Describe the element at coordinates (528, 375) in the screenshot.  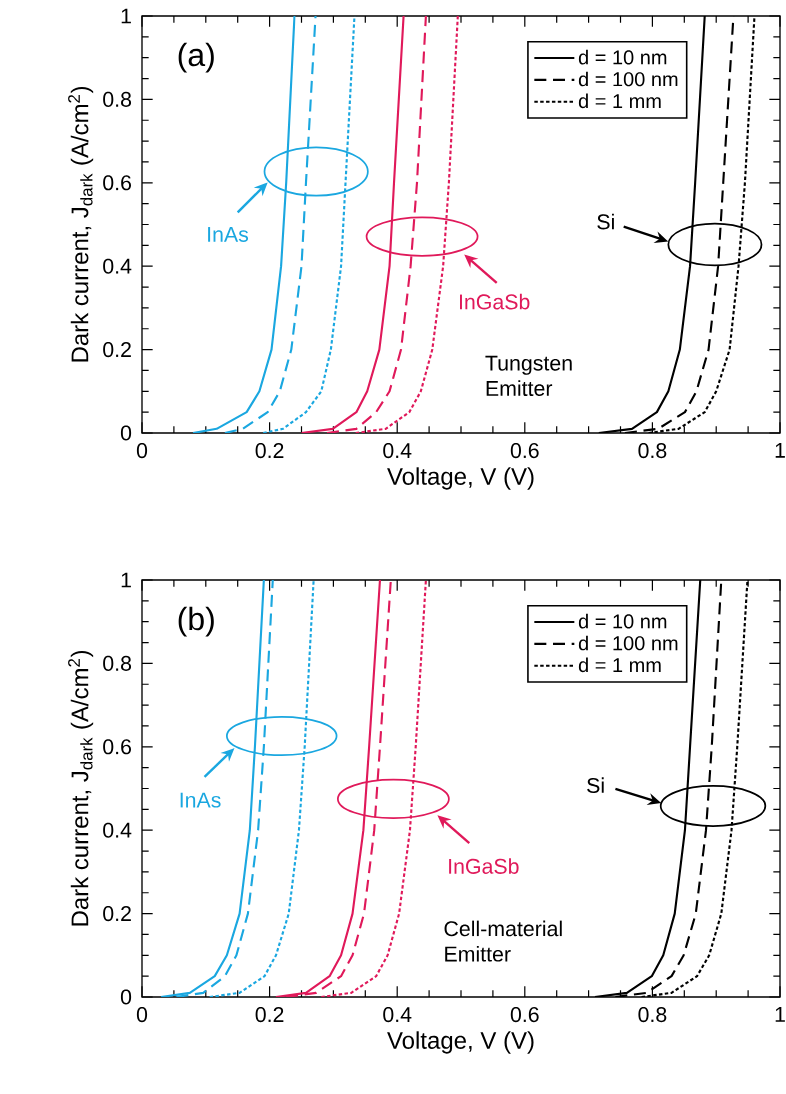
I see `annotation: Tungsten Emitter` at that location.